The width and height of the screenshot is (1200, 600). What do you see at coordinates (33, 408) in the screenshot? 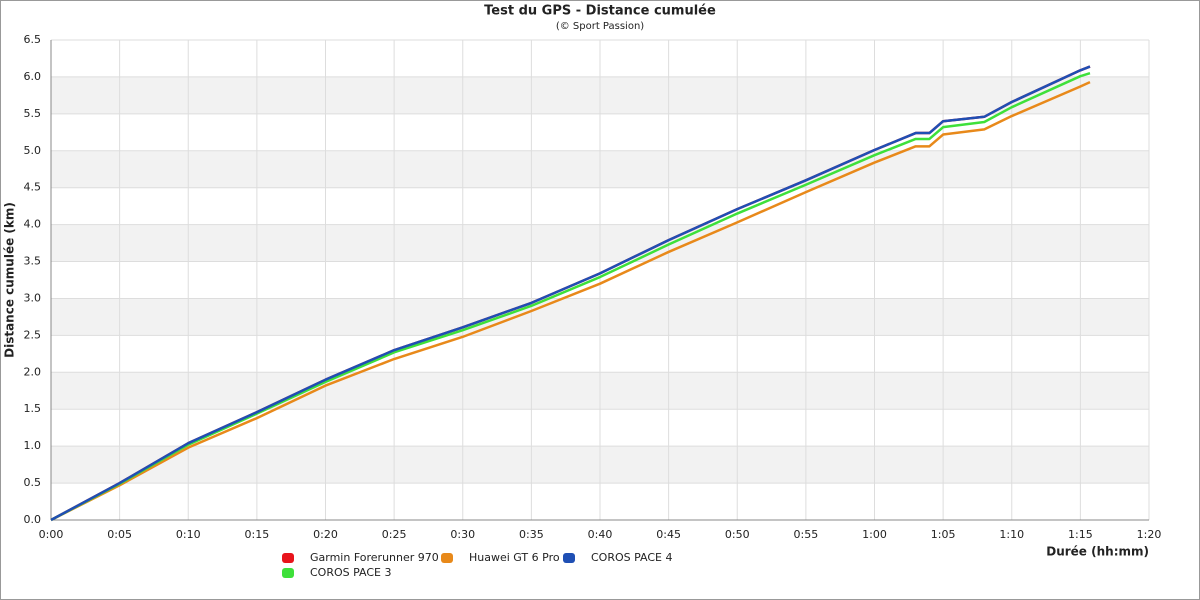
I see `y-tick-label: 1.5` at bounding box center [33, 408].